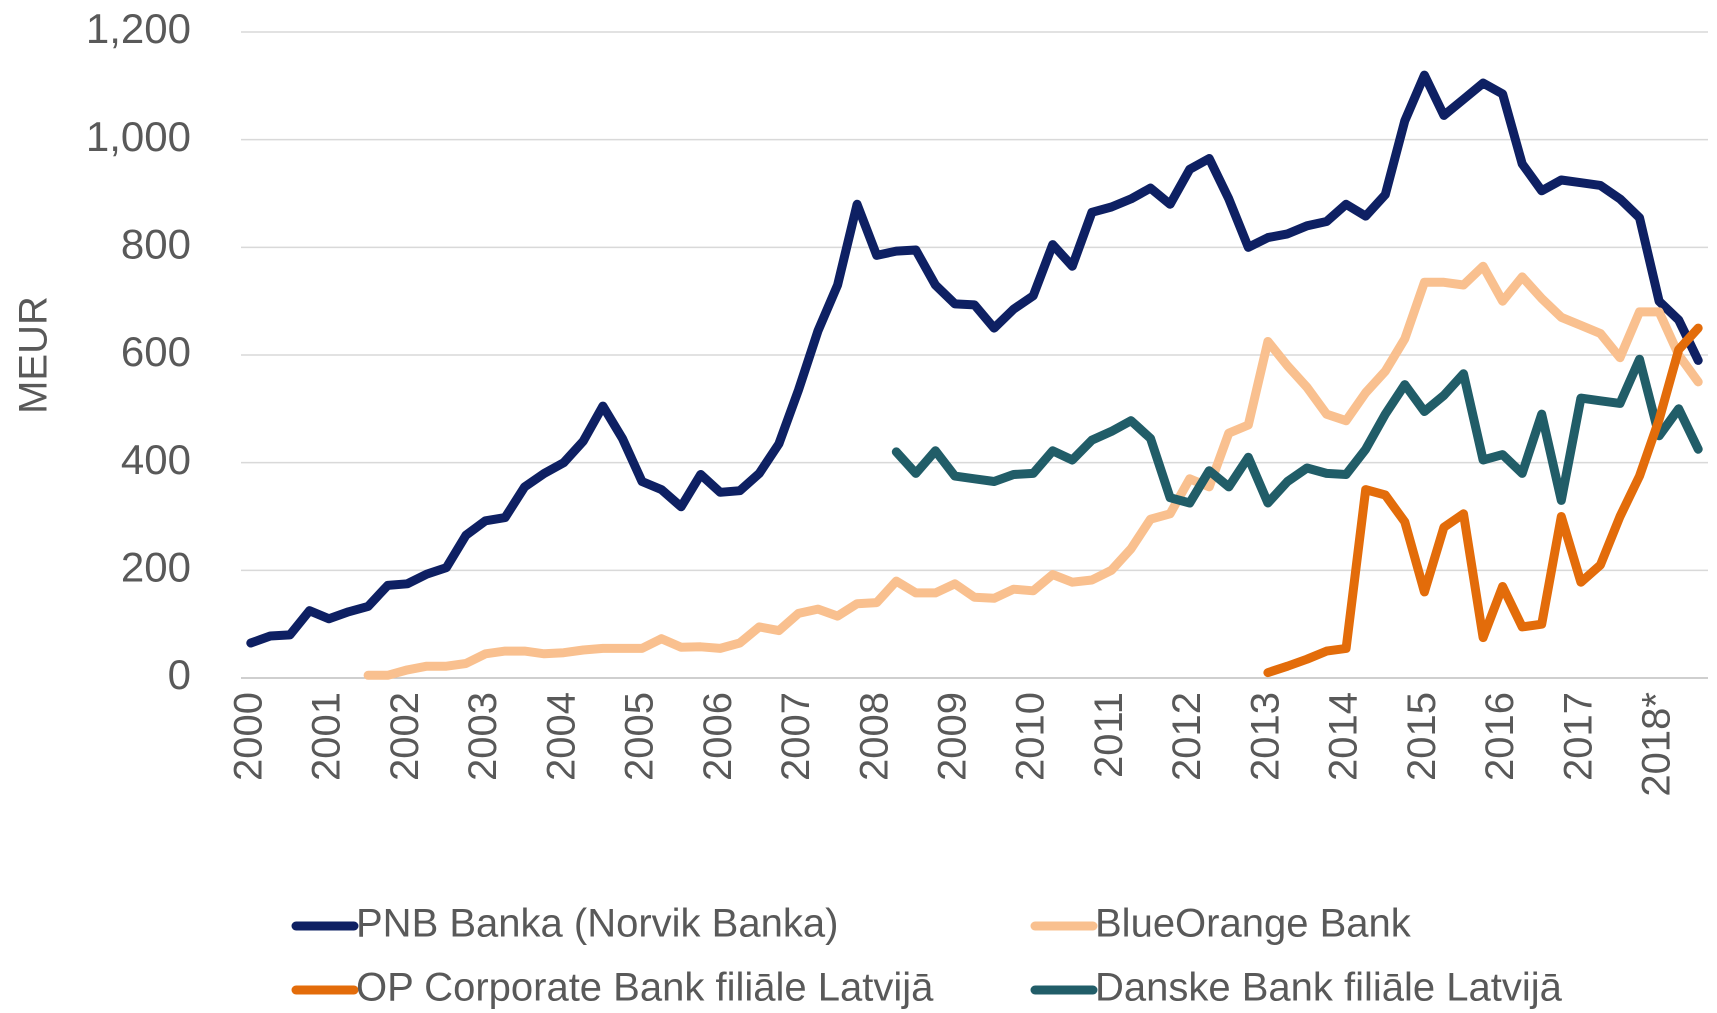  I want to click on y-tick-label: 200, so click(156, 566).